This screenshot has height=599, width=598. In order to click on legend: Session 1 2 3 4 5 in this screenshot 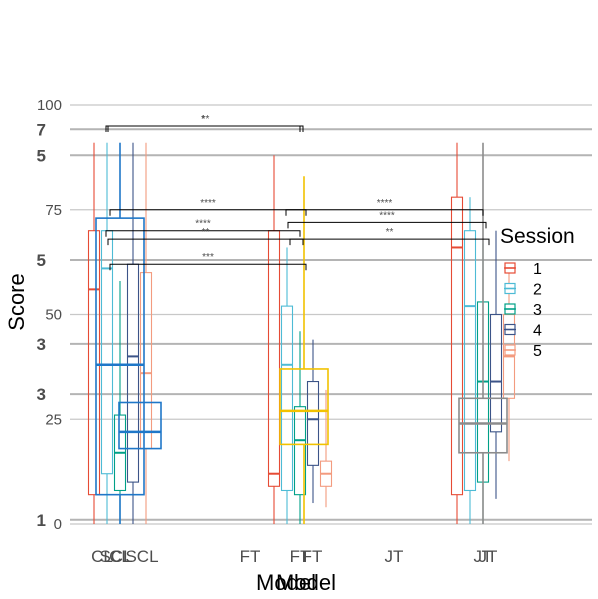, I will do `click(537, 292)`.